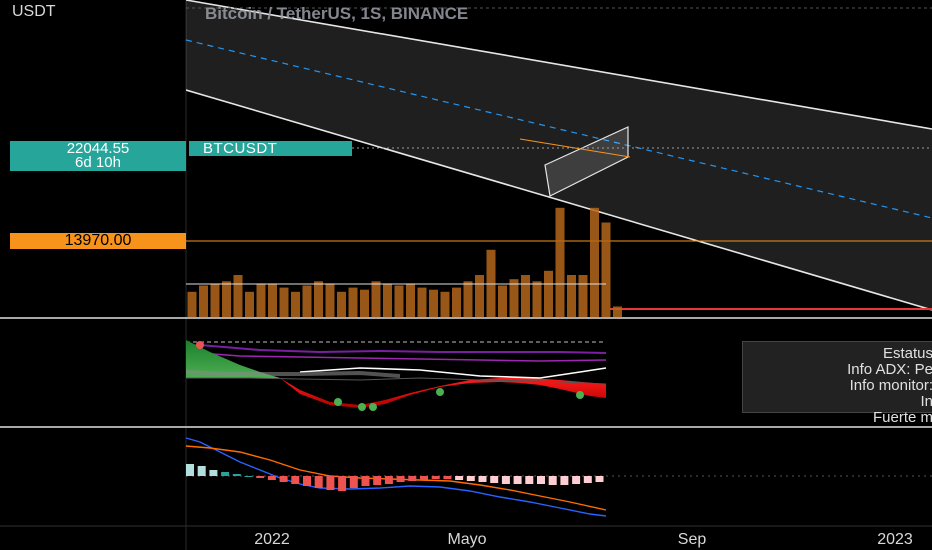 This screenshot has width=932, height=550. I want to click on info-line: Info ADX: Pe, so click(889, 370).